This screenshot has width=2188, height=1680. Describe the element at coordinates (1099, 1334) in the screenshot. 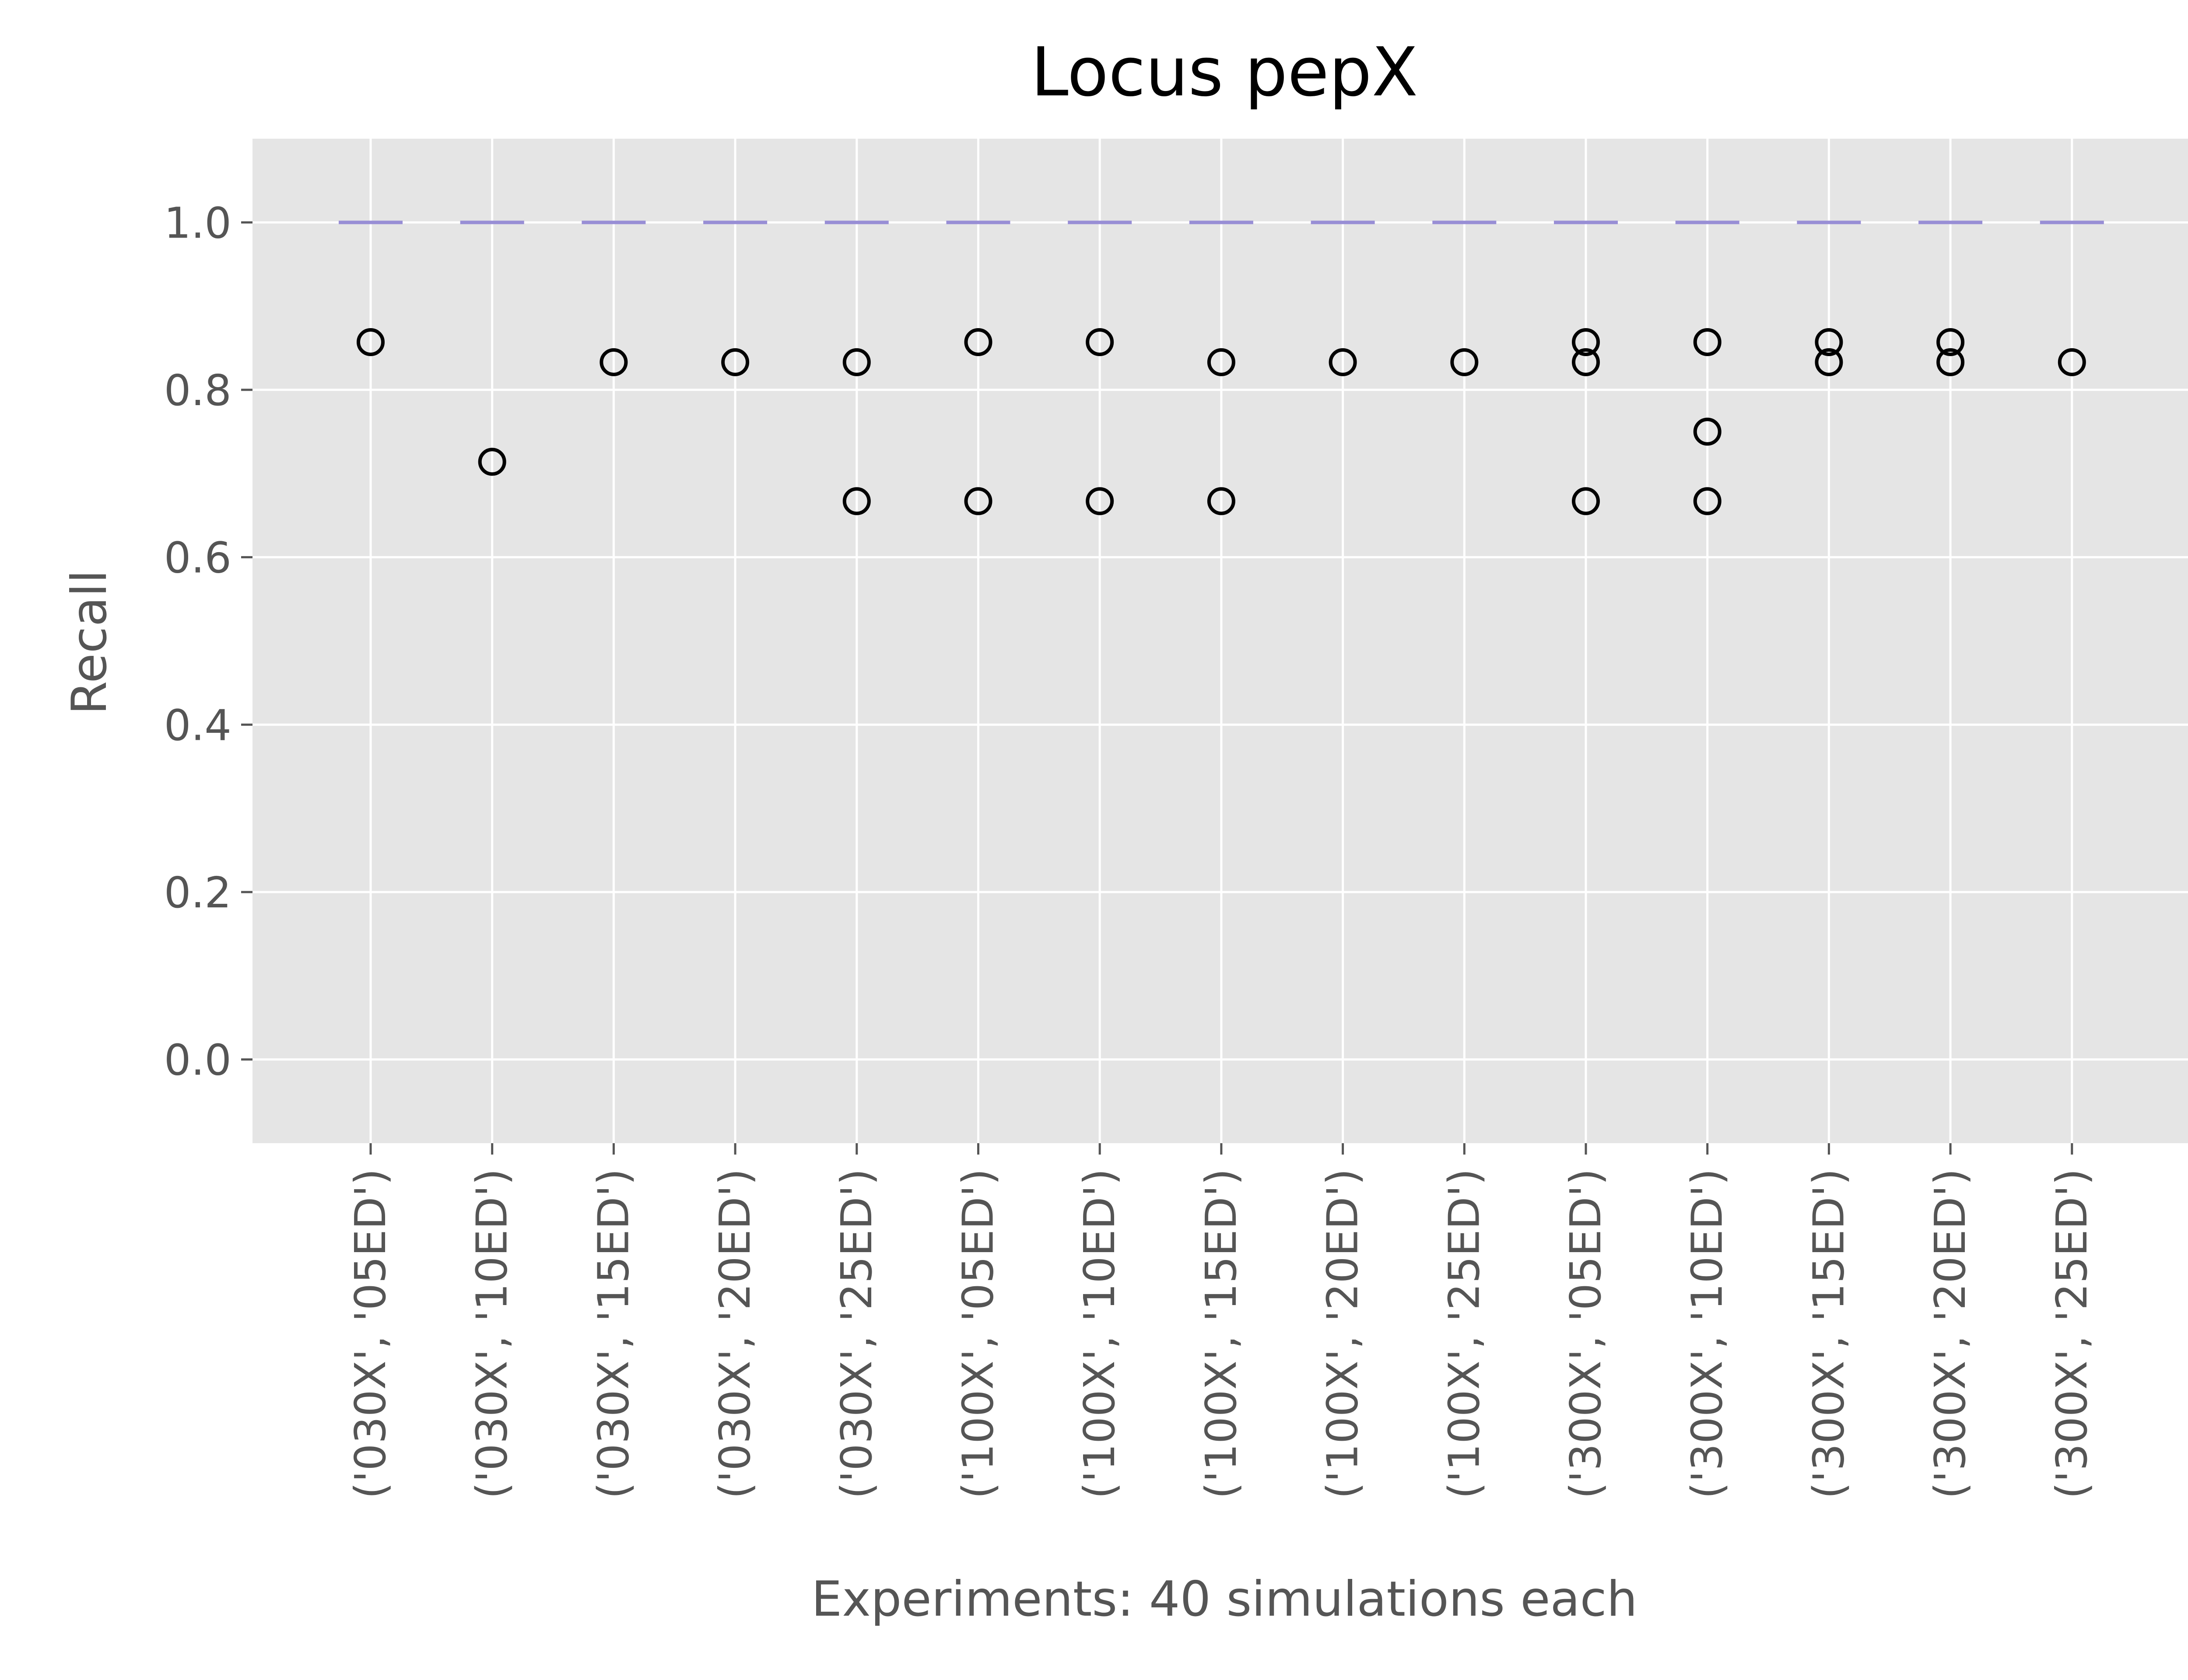

I see `x-tick-label: ('100X', '10ED')` at that location.